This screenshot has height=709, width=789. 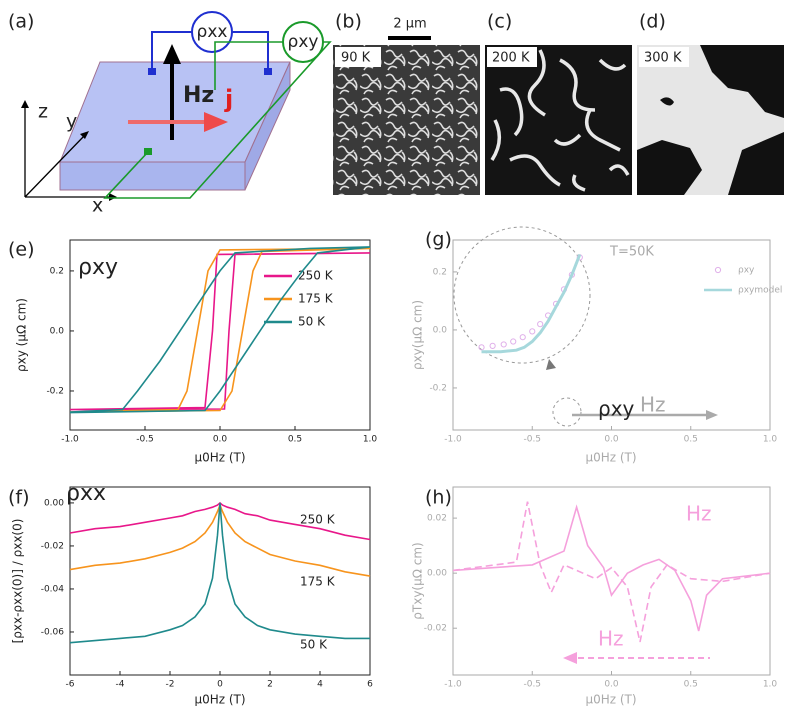 What do you see at coordinates (499, 22) in the screenshot?
I see `panel-label: (c)` at bounding box center [499, 22].